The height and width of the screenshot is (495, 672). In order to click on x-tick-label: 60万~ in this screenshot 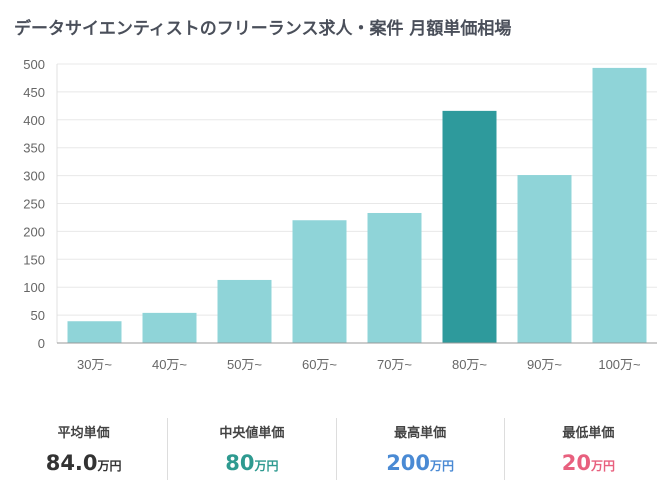, I will do `click(319, 364)`.